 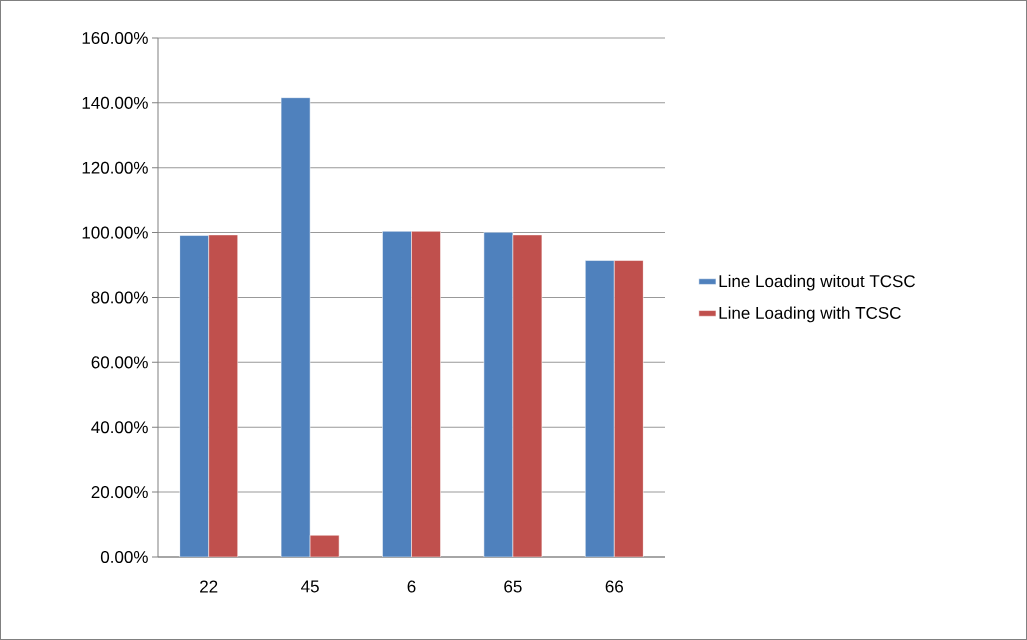 I want to click on y-tick-label: 140.00%, so click(x=115, y=102).